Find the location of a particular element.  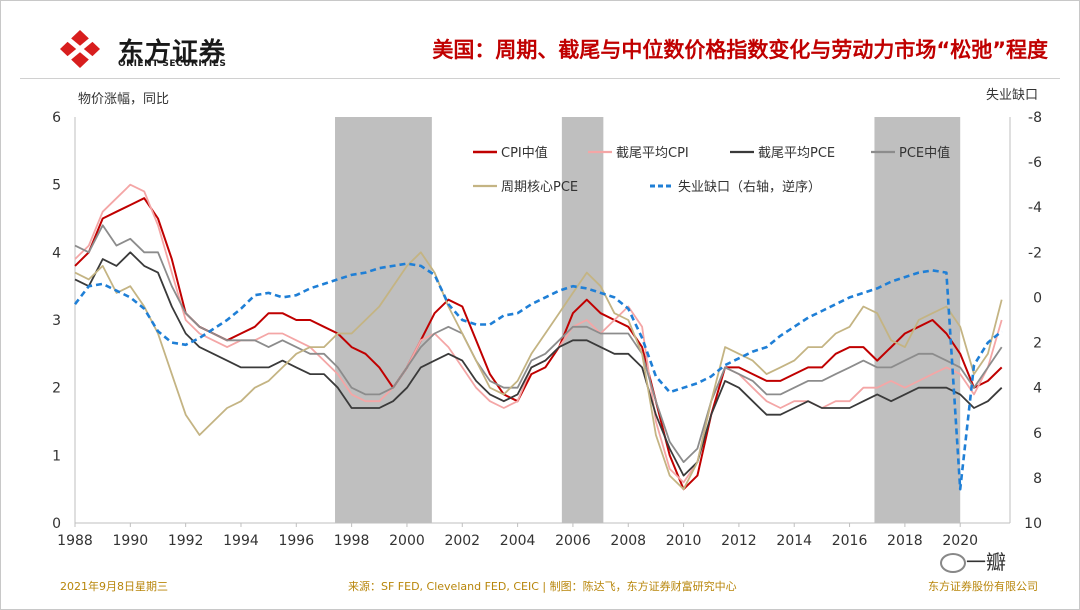

x-tick-label: 2010 is located at coordinates (684, 541).